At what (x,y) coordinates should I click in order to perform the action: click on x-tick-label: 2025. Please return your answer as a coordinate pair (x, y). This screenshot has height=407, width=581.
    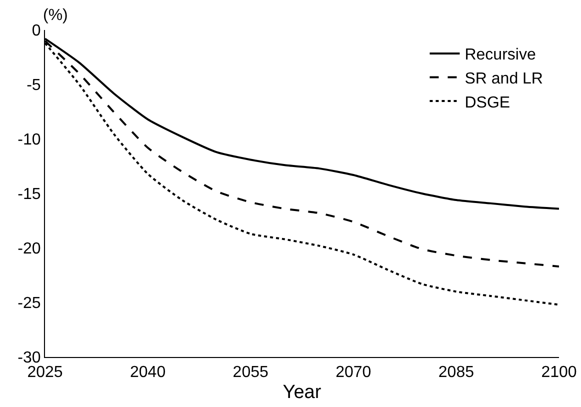
    Looking at the image, I should click on (45, 373).